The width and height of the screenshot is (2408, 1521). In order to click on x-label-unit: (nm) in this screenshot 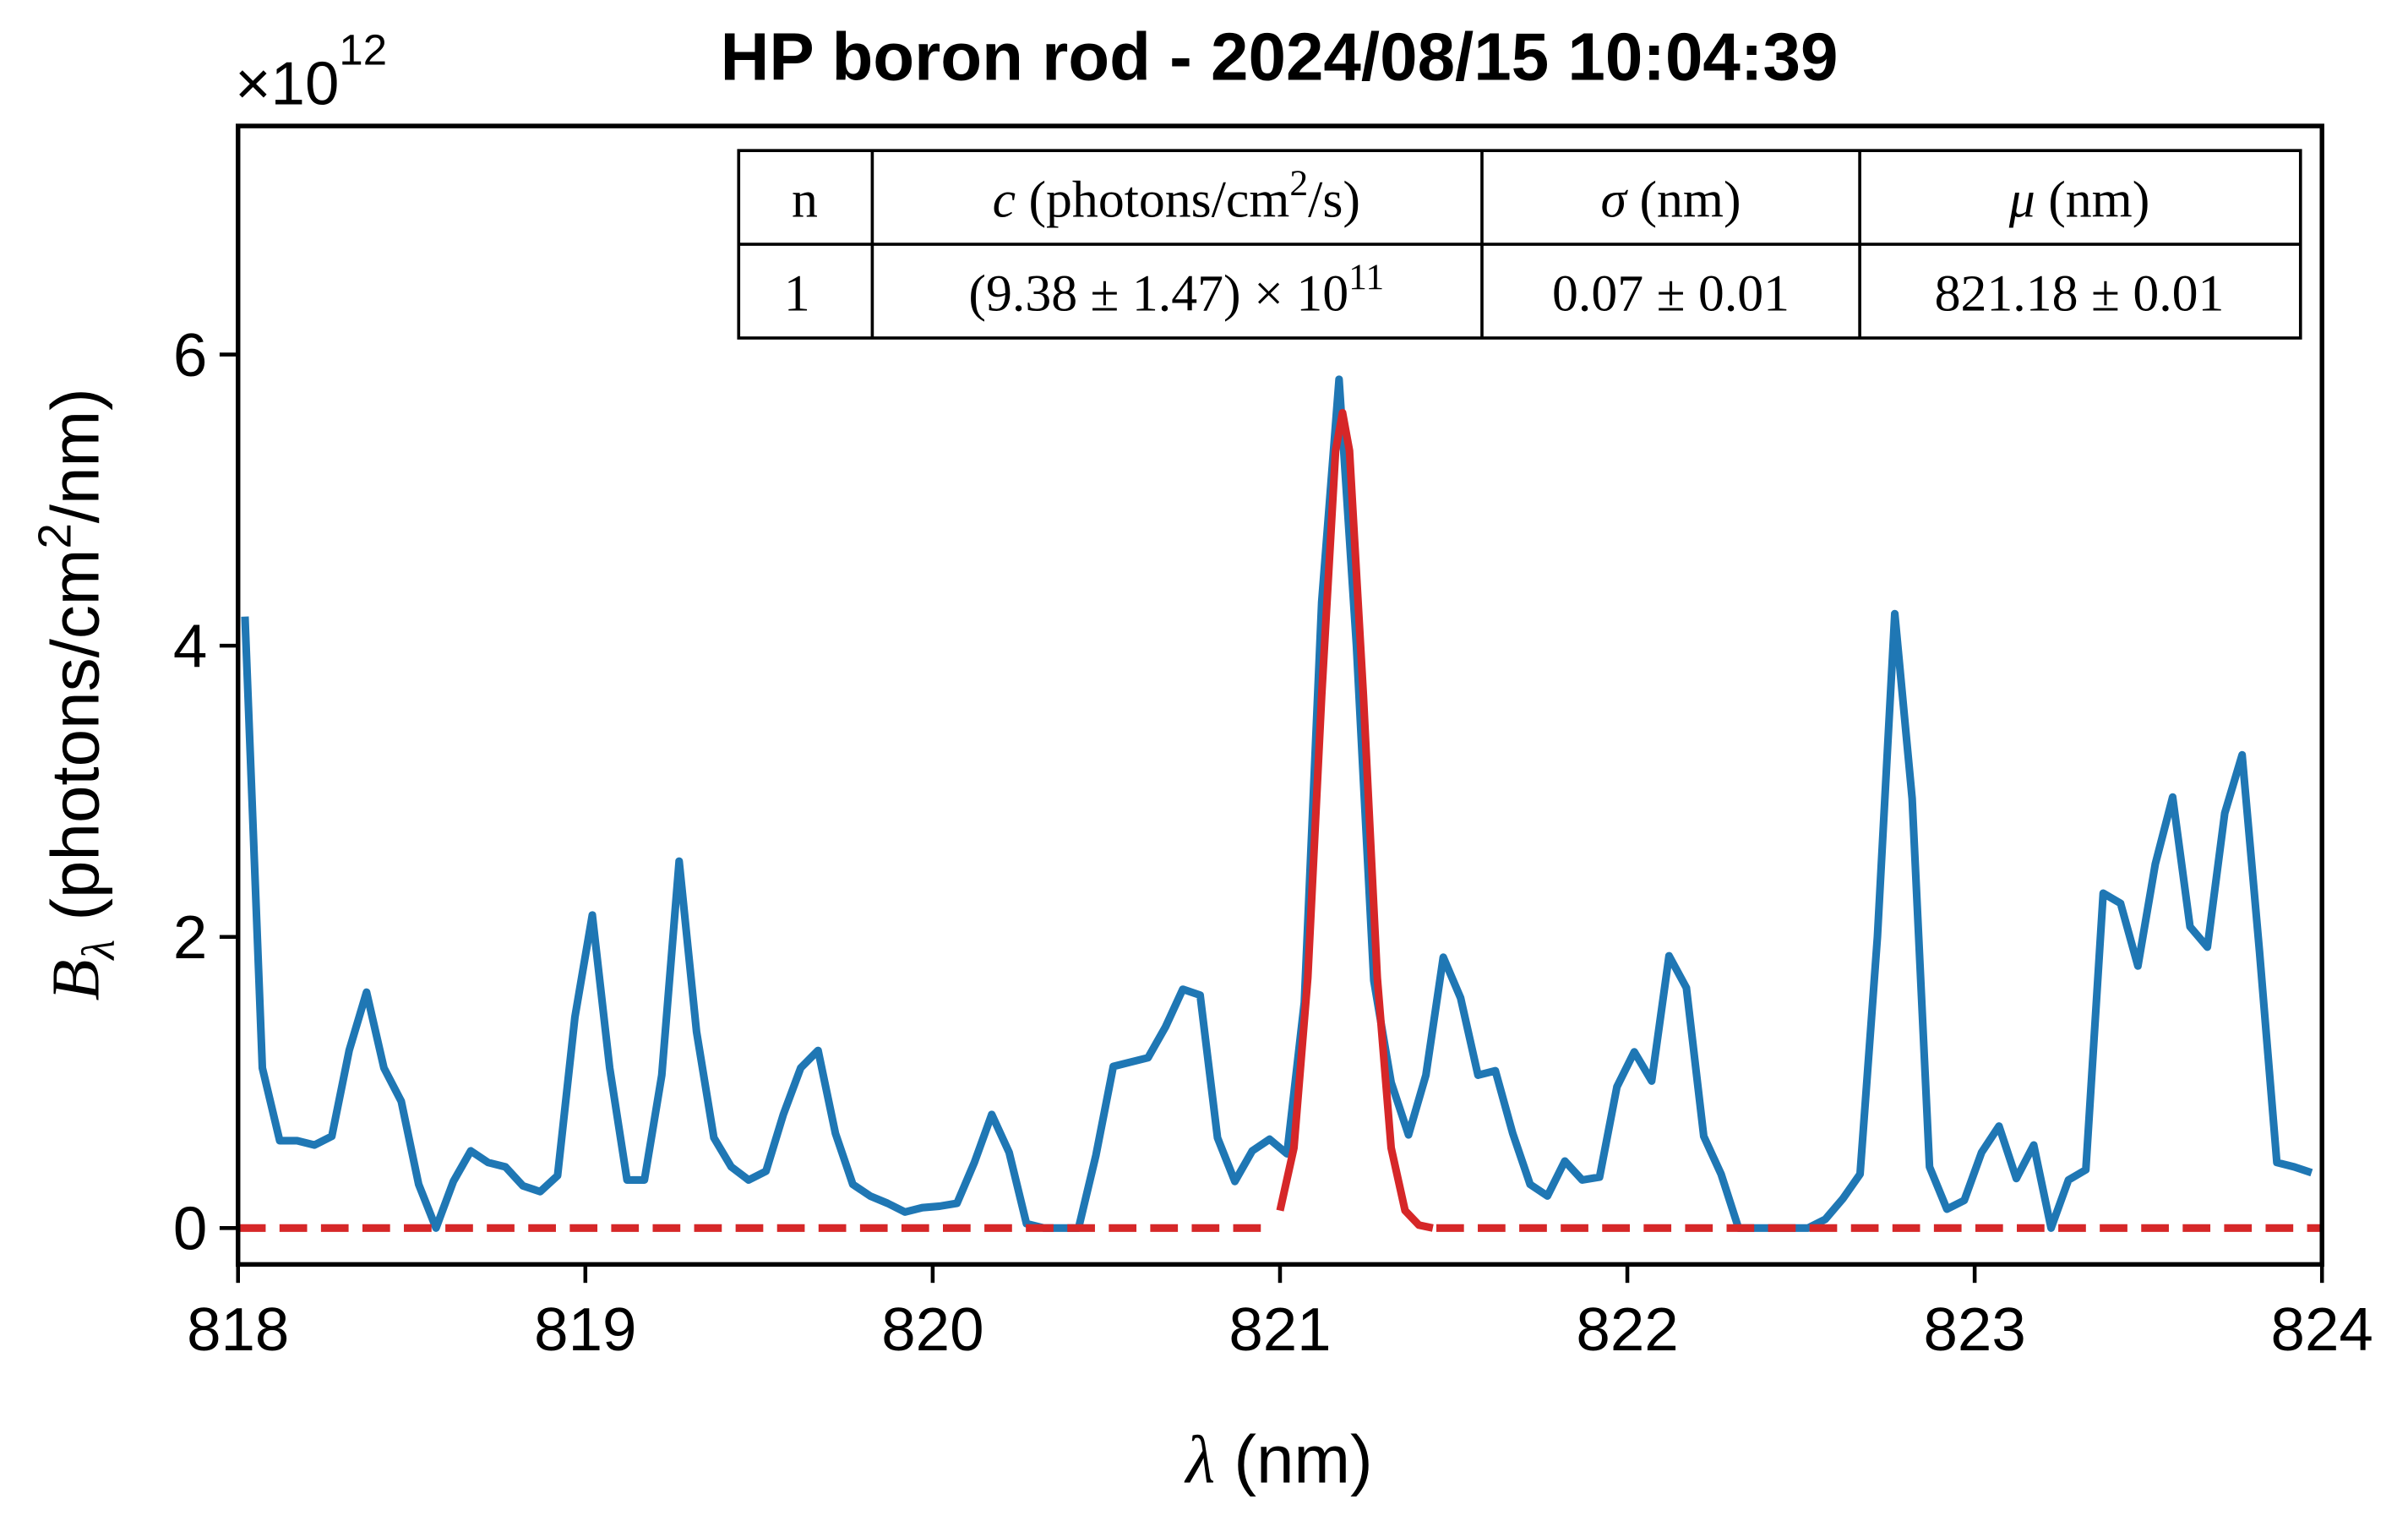, I will do `click(1294, 1459)`.